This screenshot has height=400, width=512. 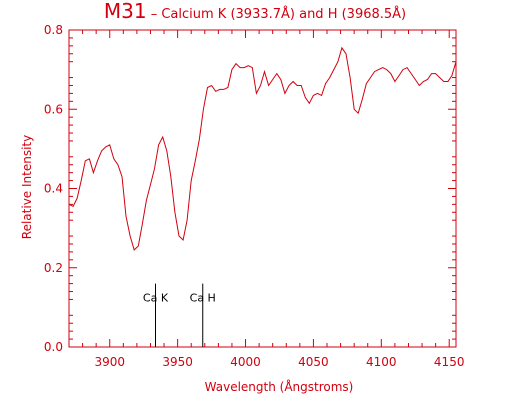 I want to click on marker-label: Ca K, so click(x=156, y=298).